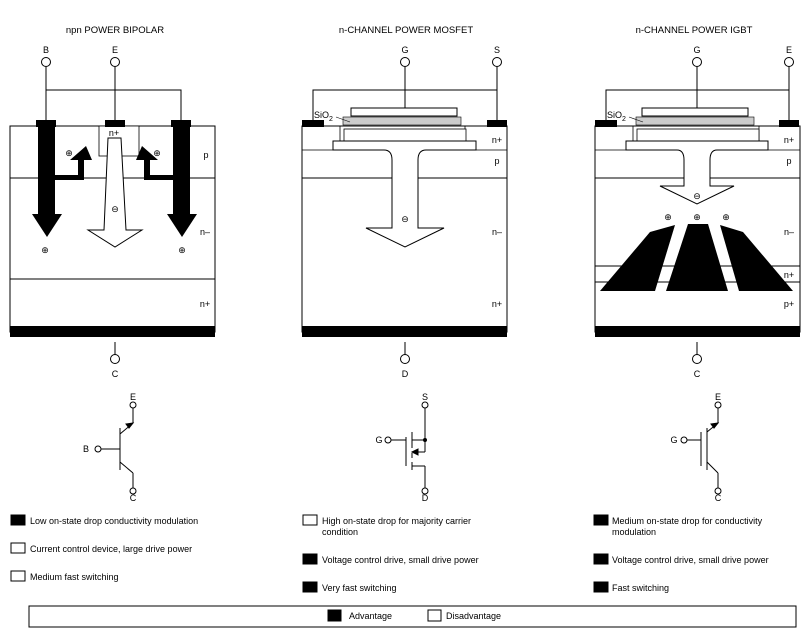 Image resolution: width=810 pixels, height=642 pixels. What do you see at coordinates (115, 448) in the screenshot?
I see `bjt-symbol` at bounding box center [115, 448].